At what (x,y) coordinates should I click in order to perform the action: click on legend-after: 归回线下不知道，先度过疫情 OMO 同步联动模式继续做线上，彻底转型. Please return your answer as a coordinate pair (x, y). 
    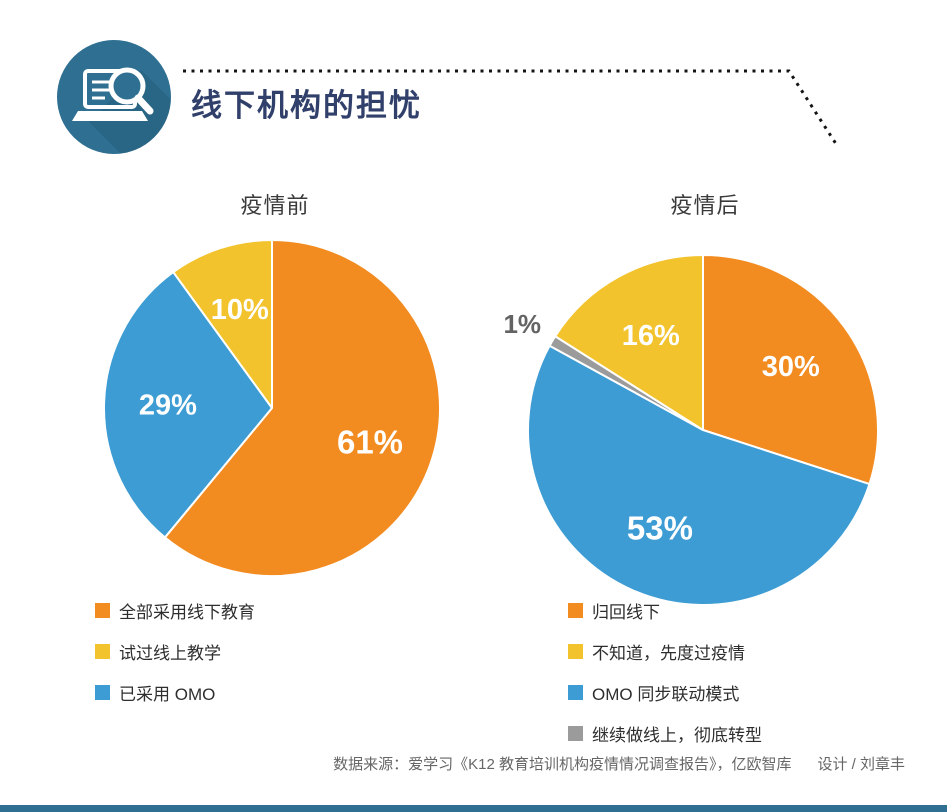
    Looking at the image, I should click on (665, 680).